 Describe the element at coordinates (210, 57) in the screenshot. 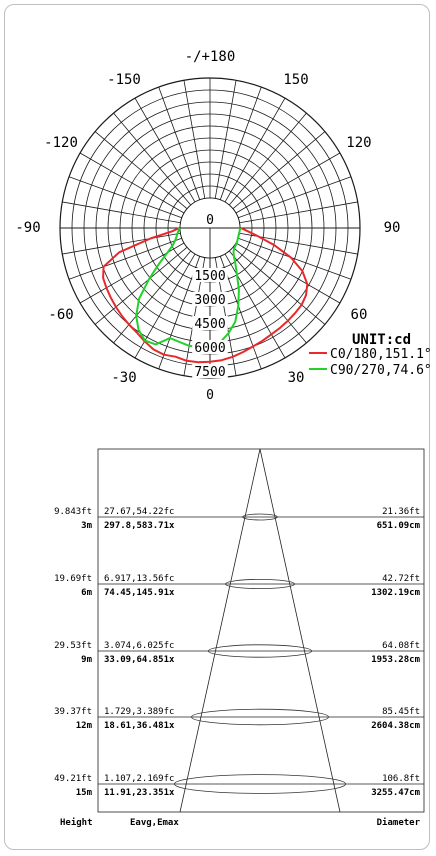

I see `angle-label: -/+180` at that location.